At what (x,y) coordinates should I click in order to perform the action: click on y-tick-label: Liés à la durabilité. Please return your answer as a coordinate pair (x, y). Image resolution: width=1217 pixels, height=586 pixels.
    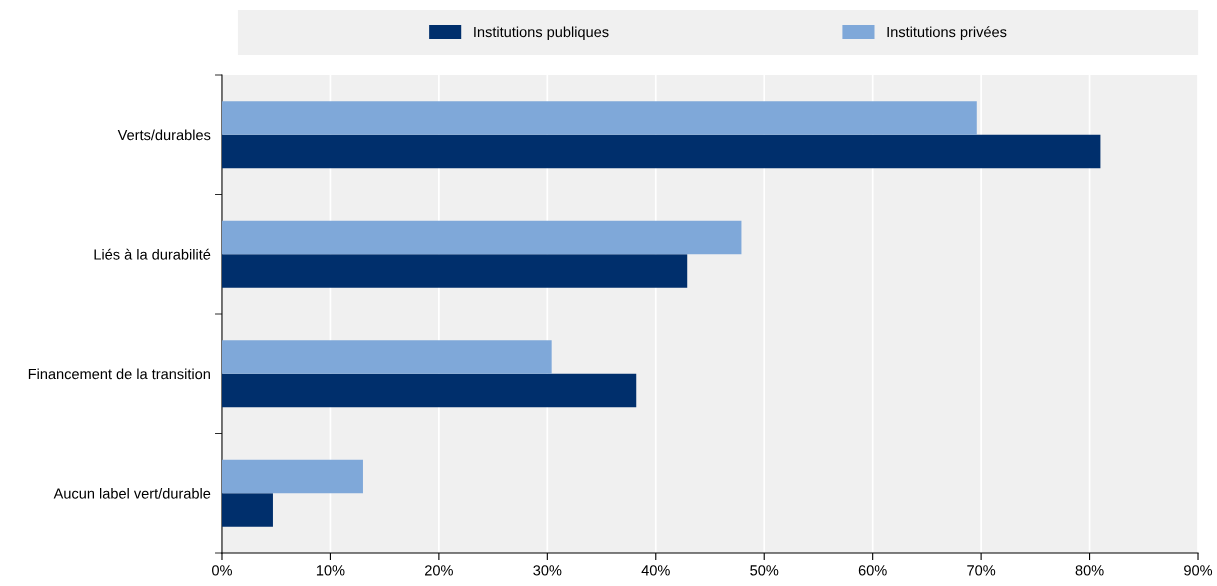
    Looking at the image, I should click on (152, 254).